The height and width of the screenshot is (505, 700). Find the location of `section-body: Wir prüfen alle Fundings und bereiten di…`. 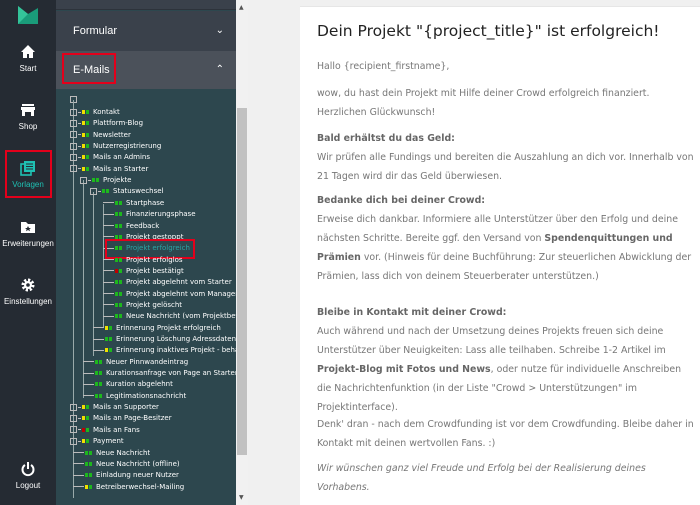

section-body: Wir prüfen alle Fundings und bereiten di… is located at coordinates (505, 167).